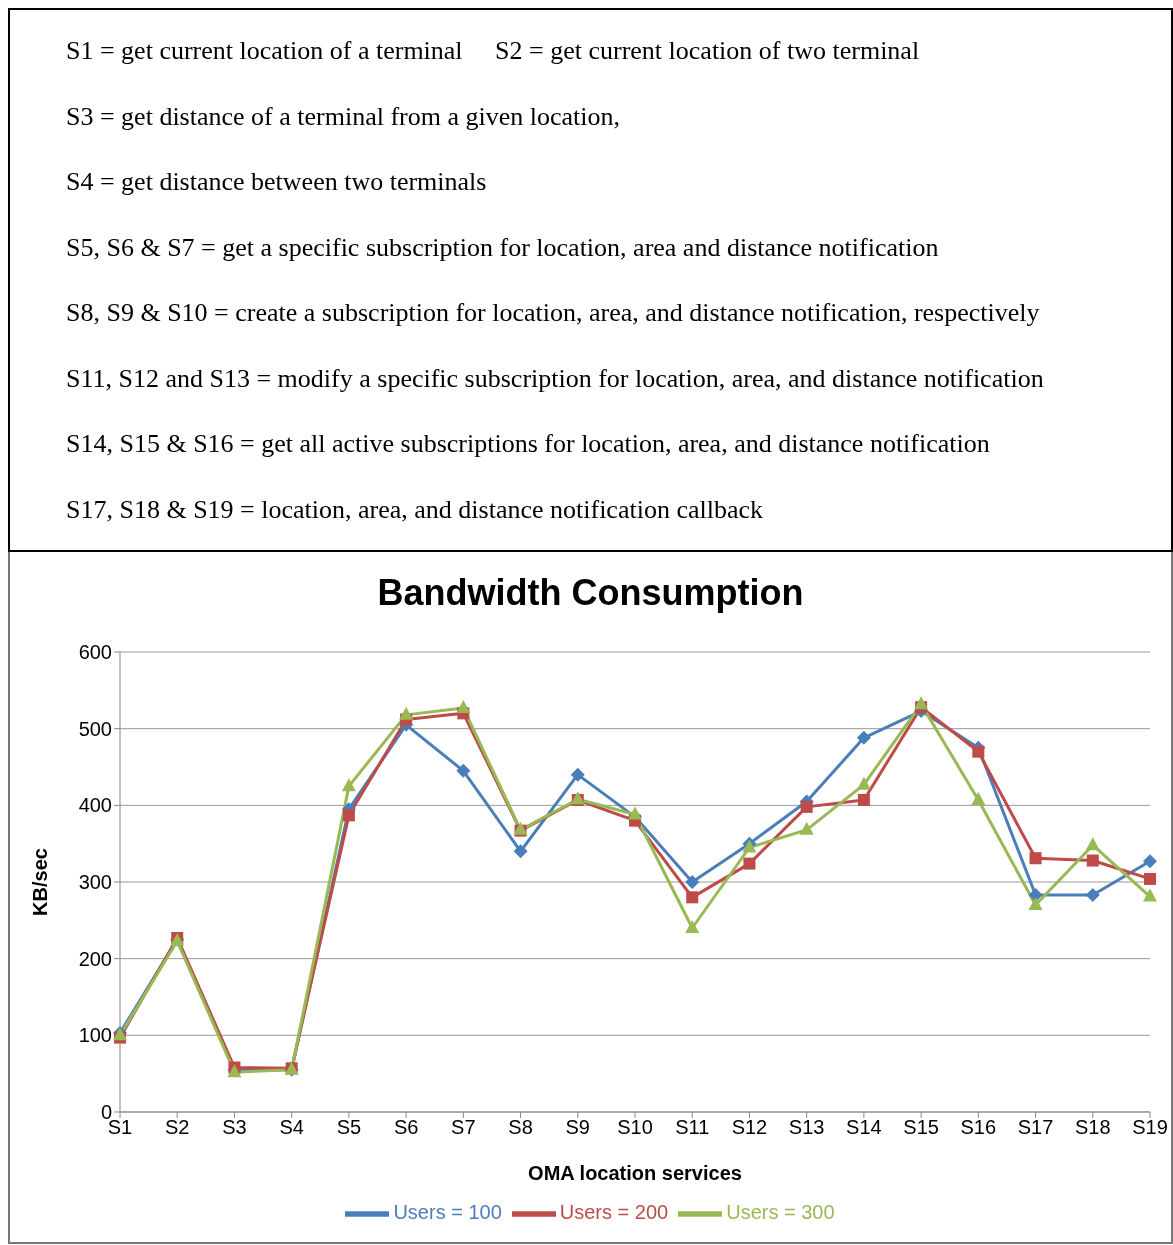  I want to click on y-tick-label: 300, so click(95, 882).